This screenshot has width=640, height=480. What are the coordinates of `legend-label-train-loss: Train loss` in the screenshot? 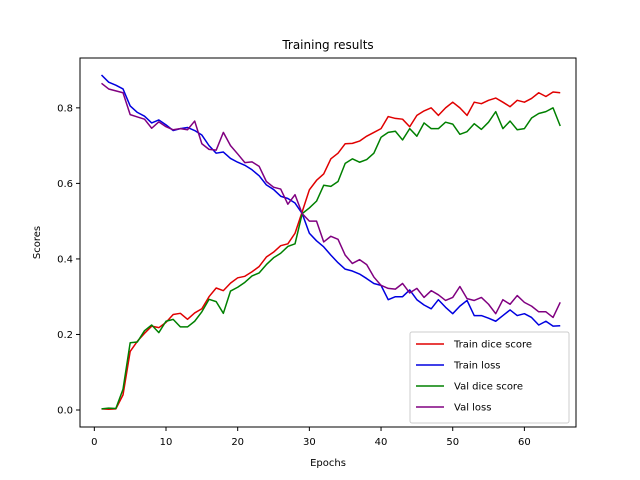 It's located at (477, 366).